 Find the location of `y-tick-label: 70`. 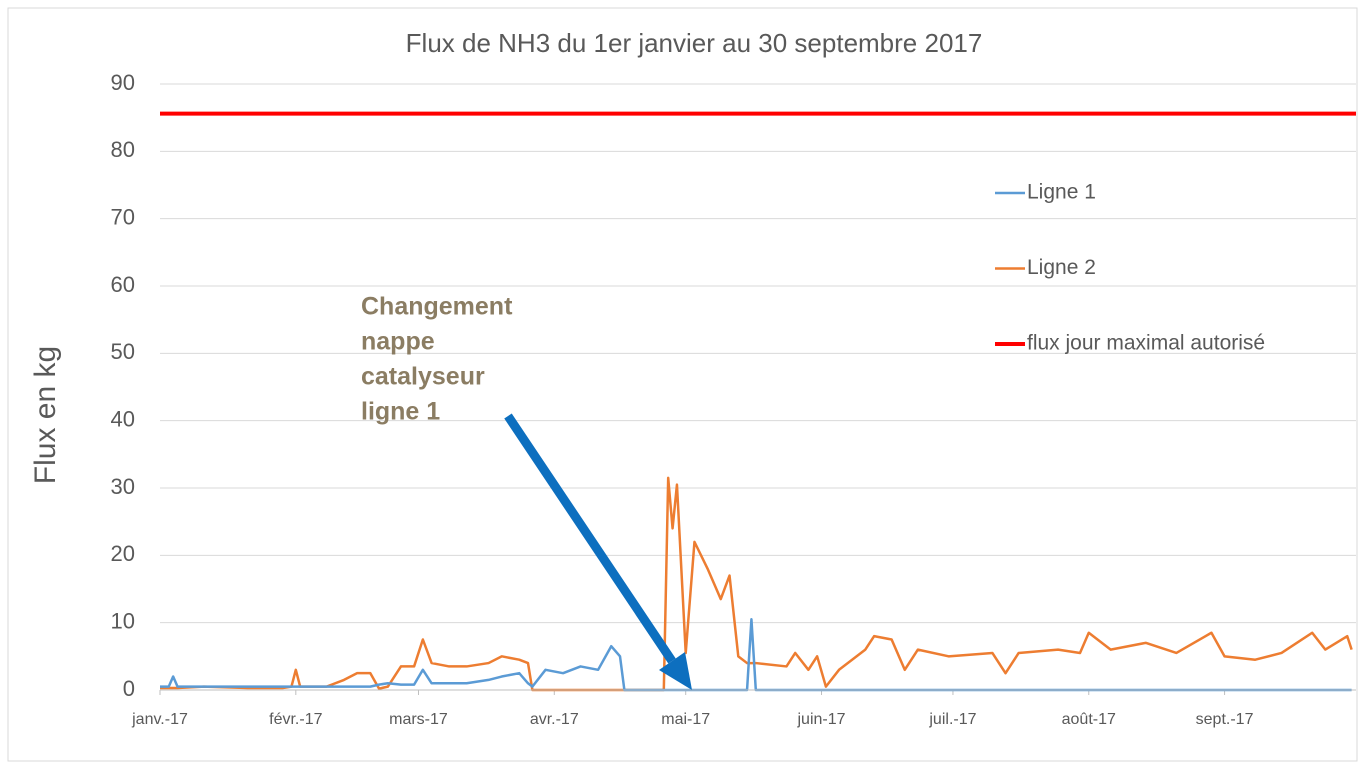

y-tick-label: 70 is located at coordinates (123, 216).